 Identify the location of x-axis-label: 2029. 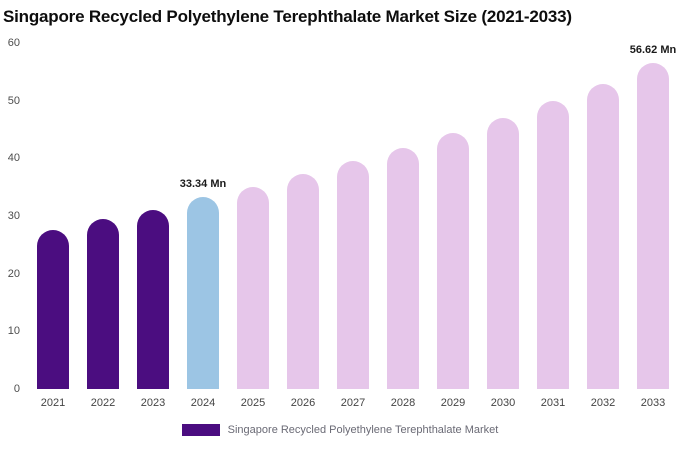
(453, 403).